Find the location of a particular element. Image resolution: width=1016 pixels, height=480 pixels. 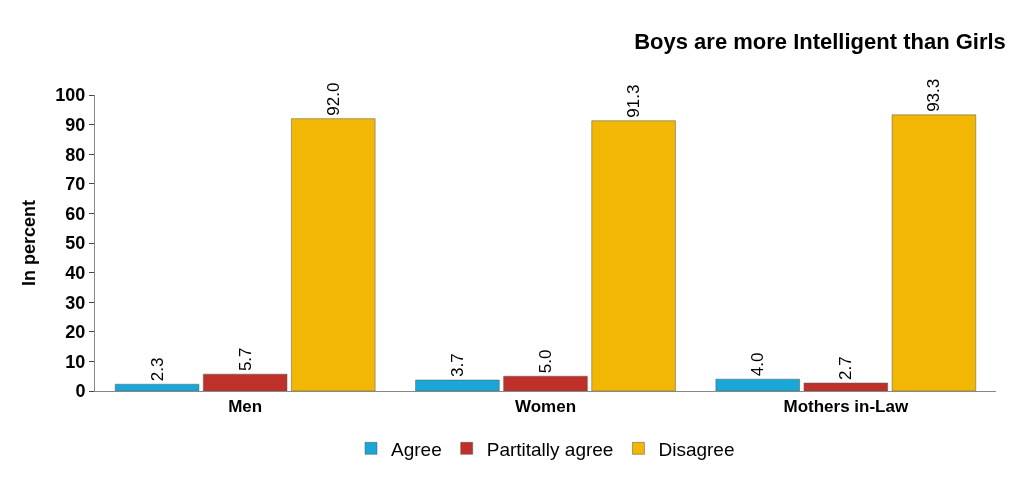

y-tick-label: 0 is located at coordinates (80, 391).